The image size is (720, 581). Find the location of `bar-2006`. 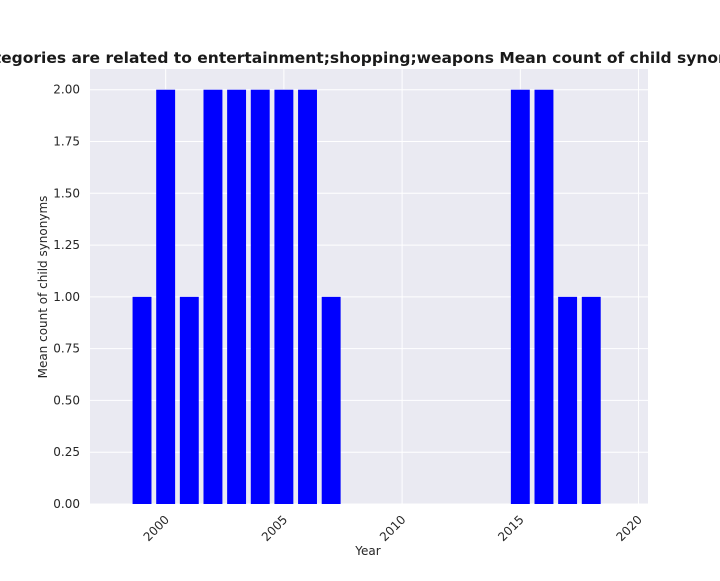

bar-2006 is located at coordinates (307, 296).